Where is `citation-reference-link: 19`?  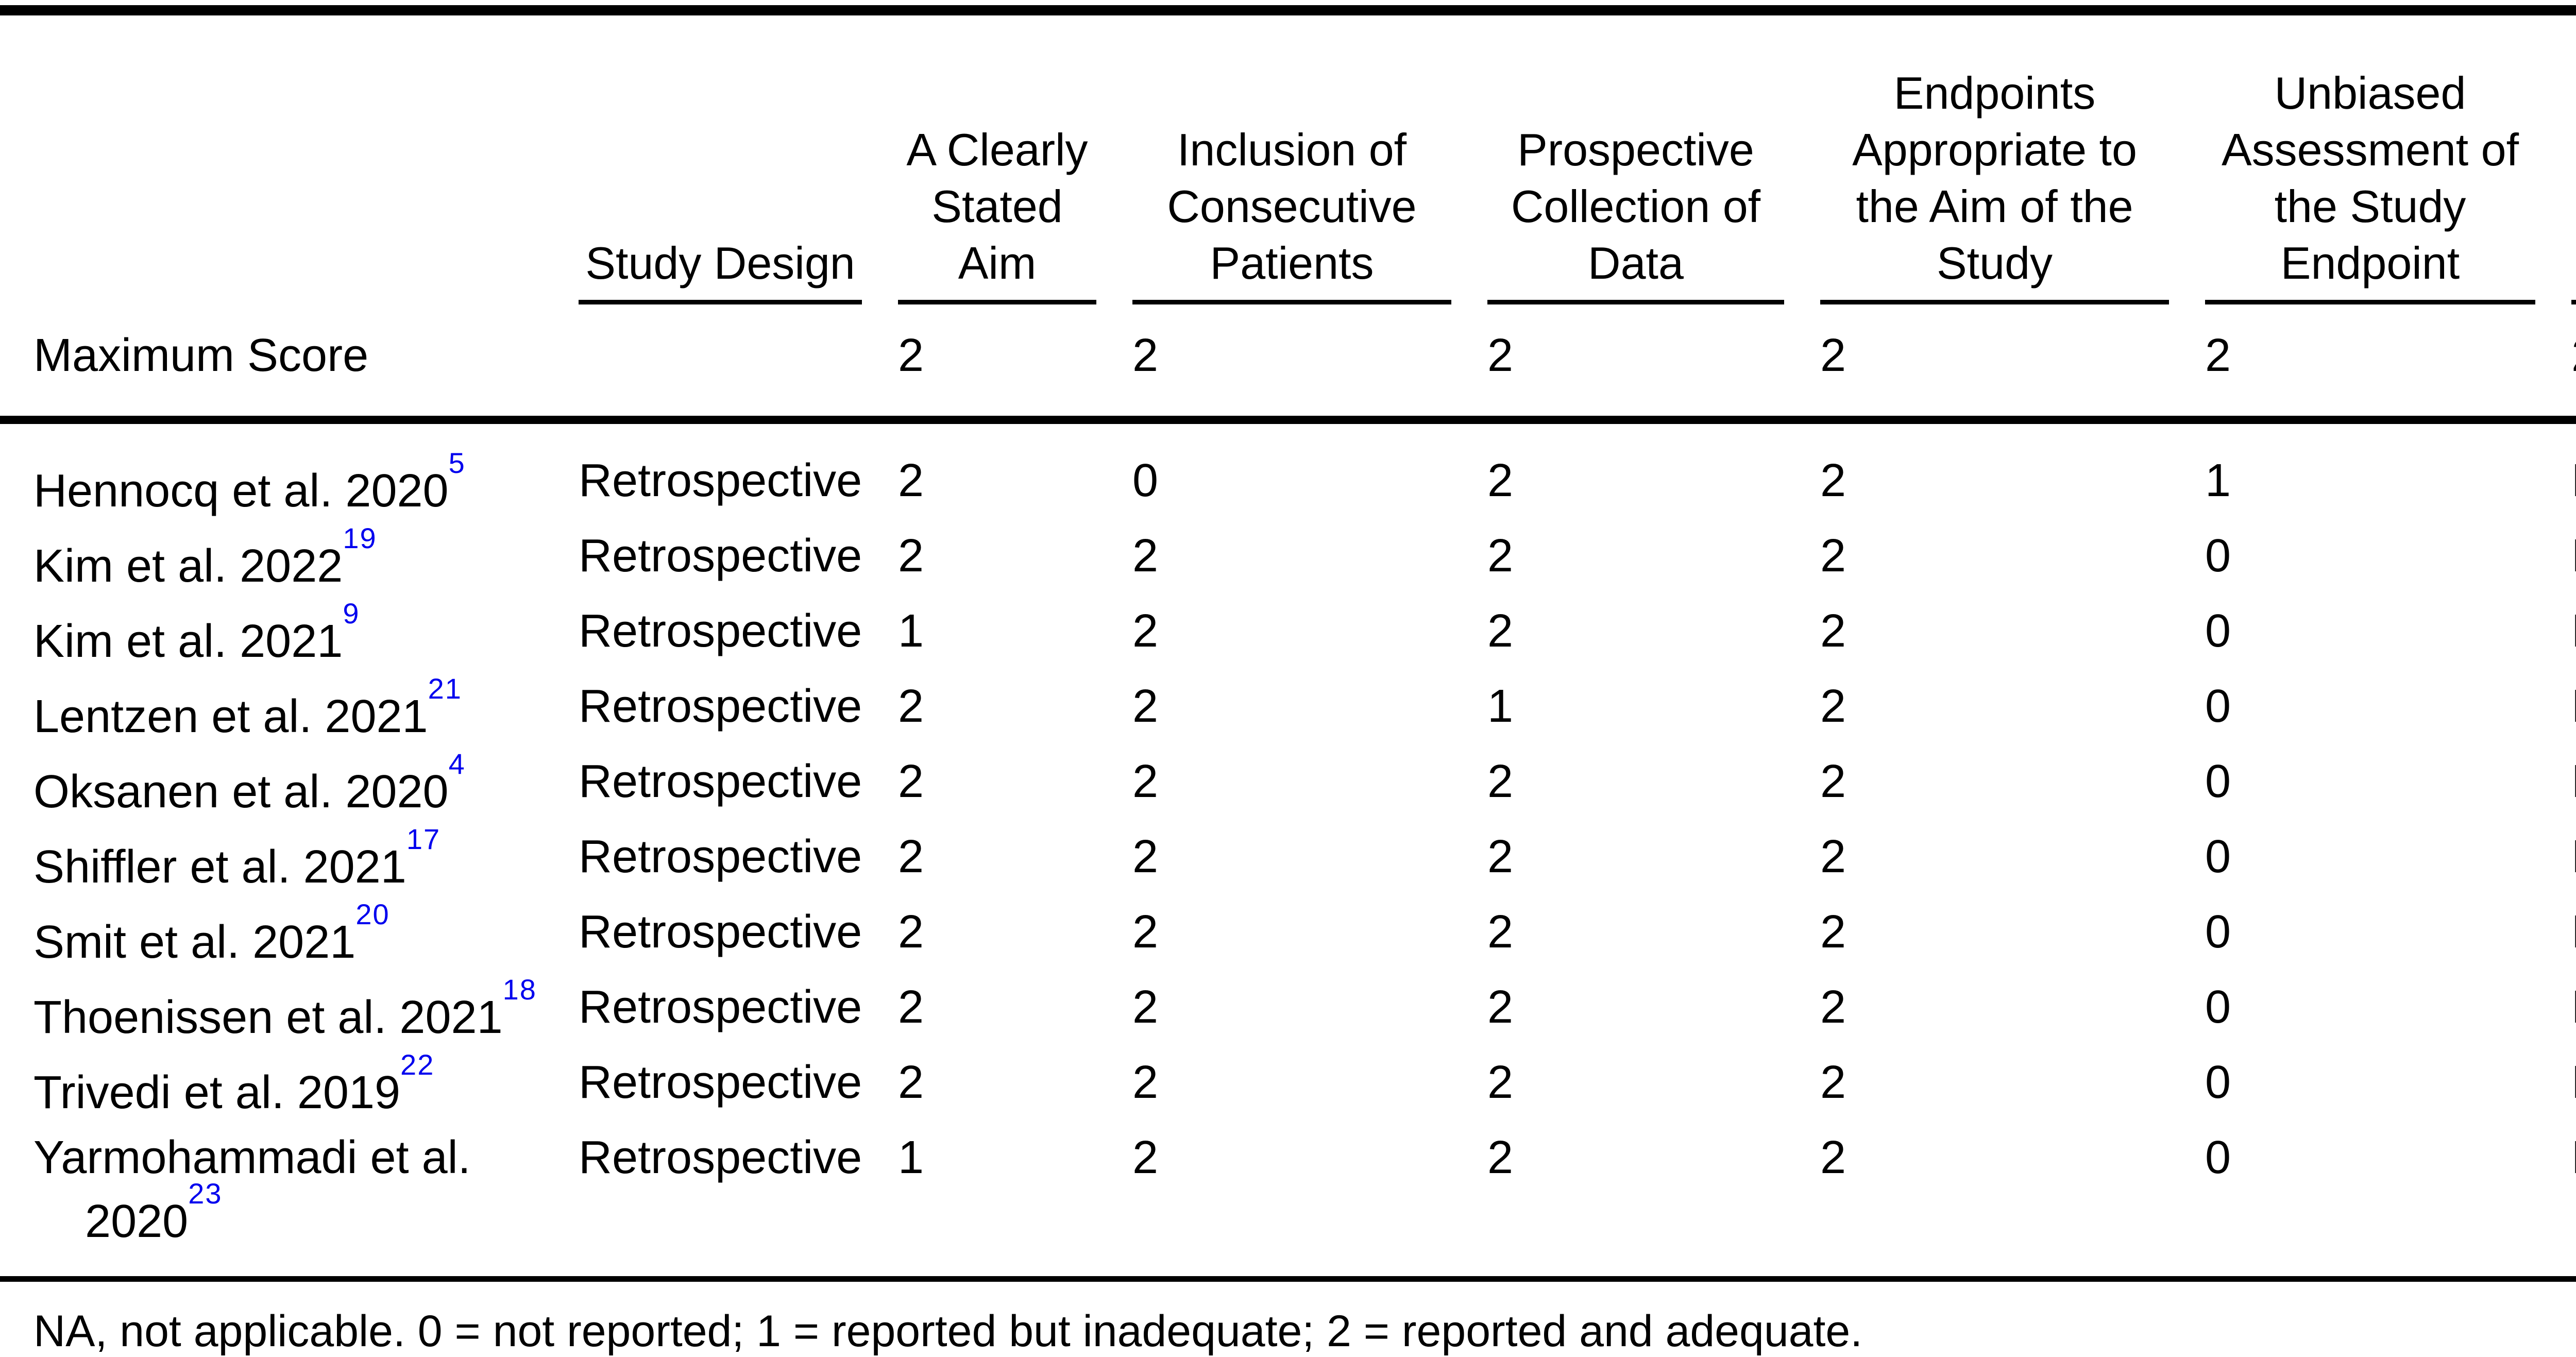
citation-reference-link: 19 is located at coordinates (360, 538).